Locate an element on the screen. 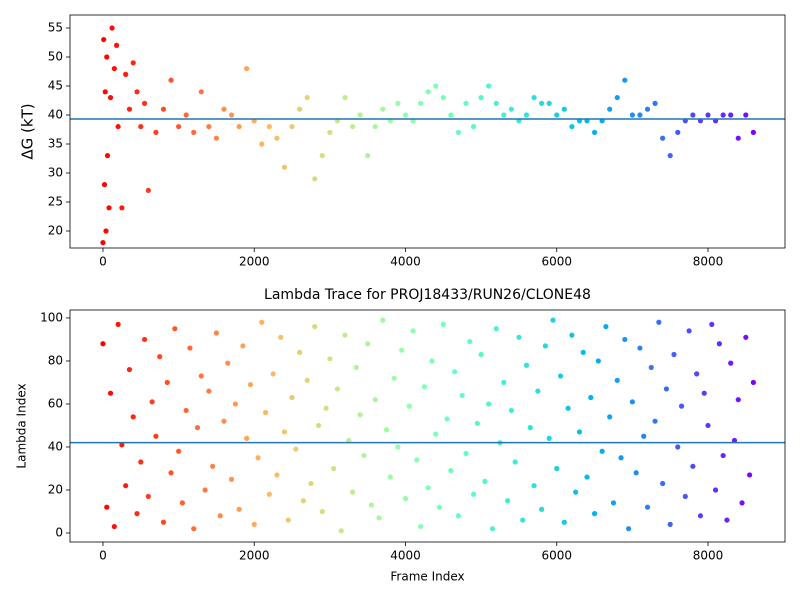  y-tick-label: 0 is located at coordinates (59, 532).